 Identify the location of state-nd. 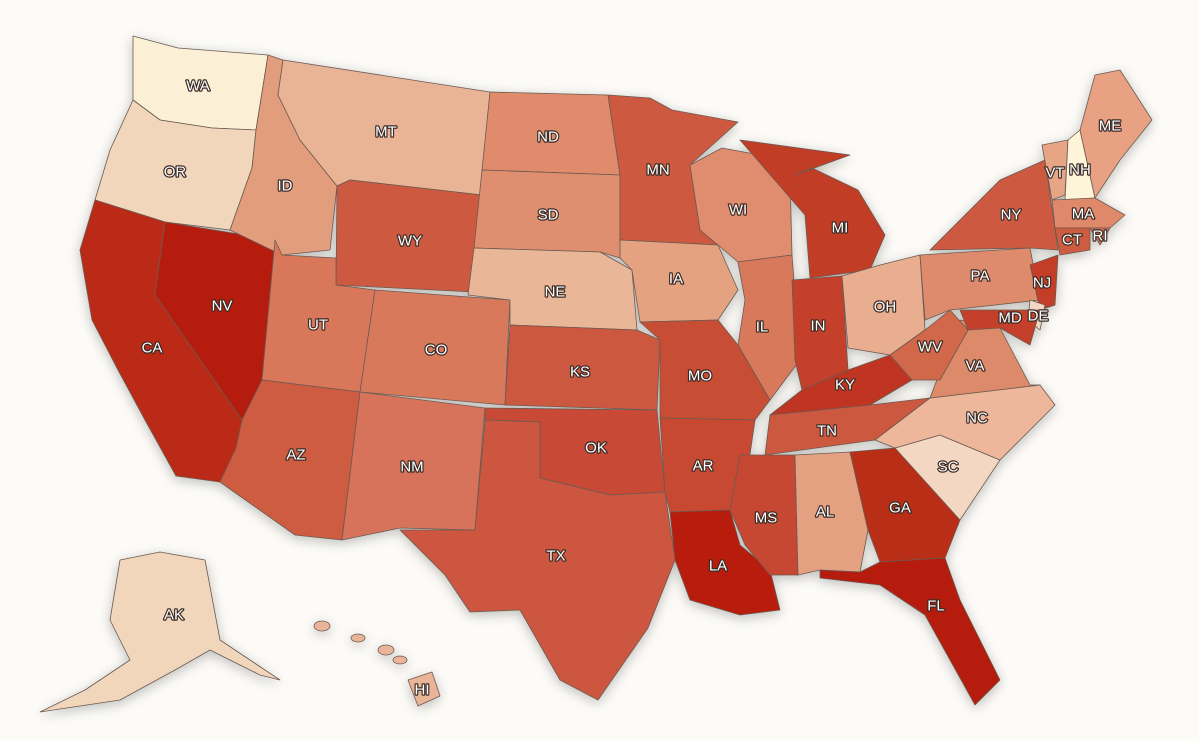
(551, 133).